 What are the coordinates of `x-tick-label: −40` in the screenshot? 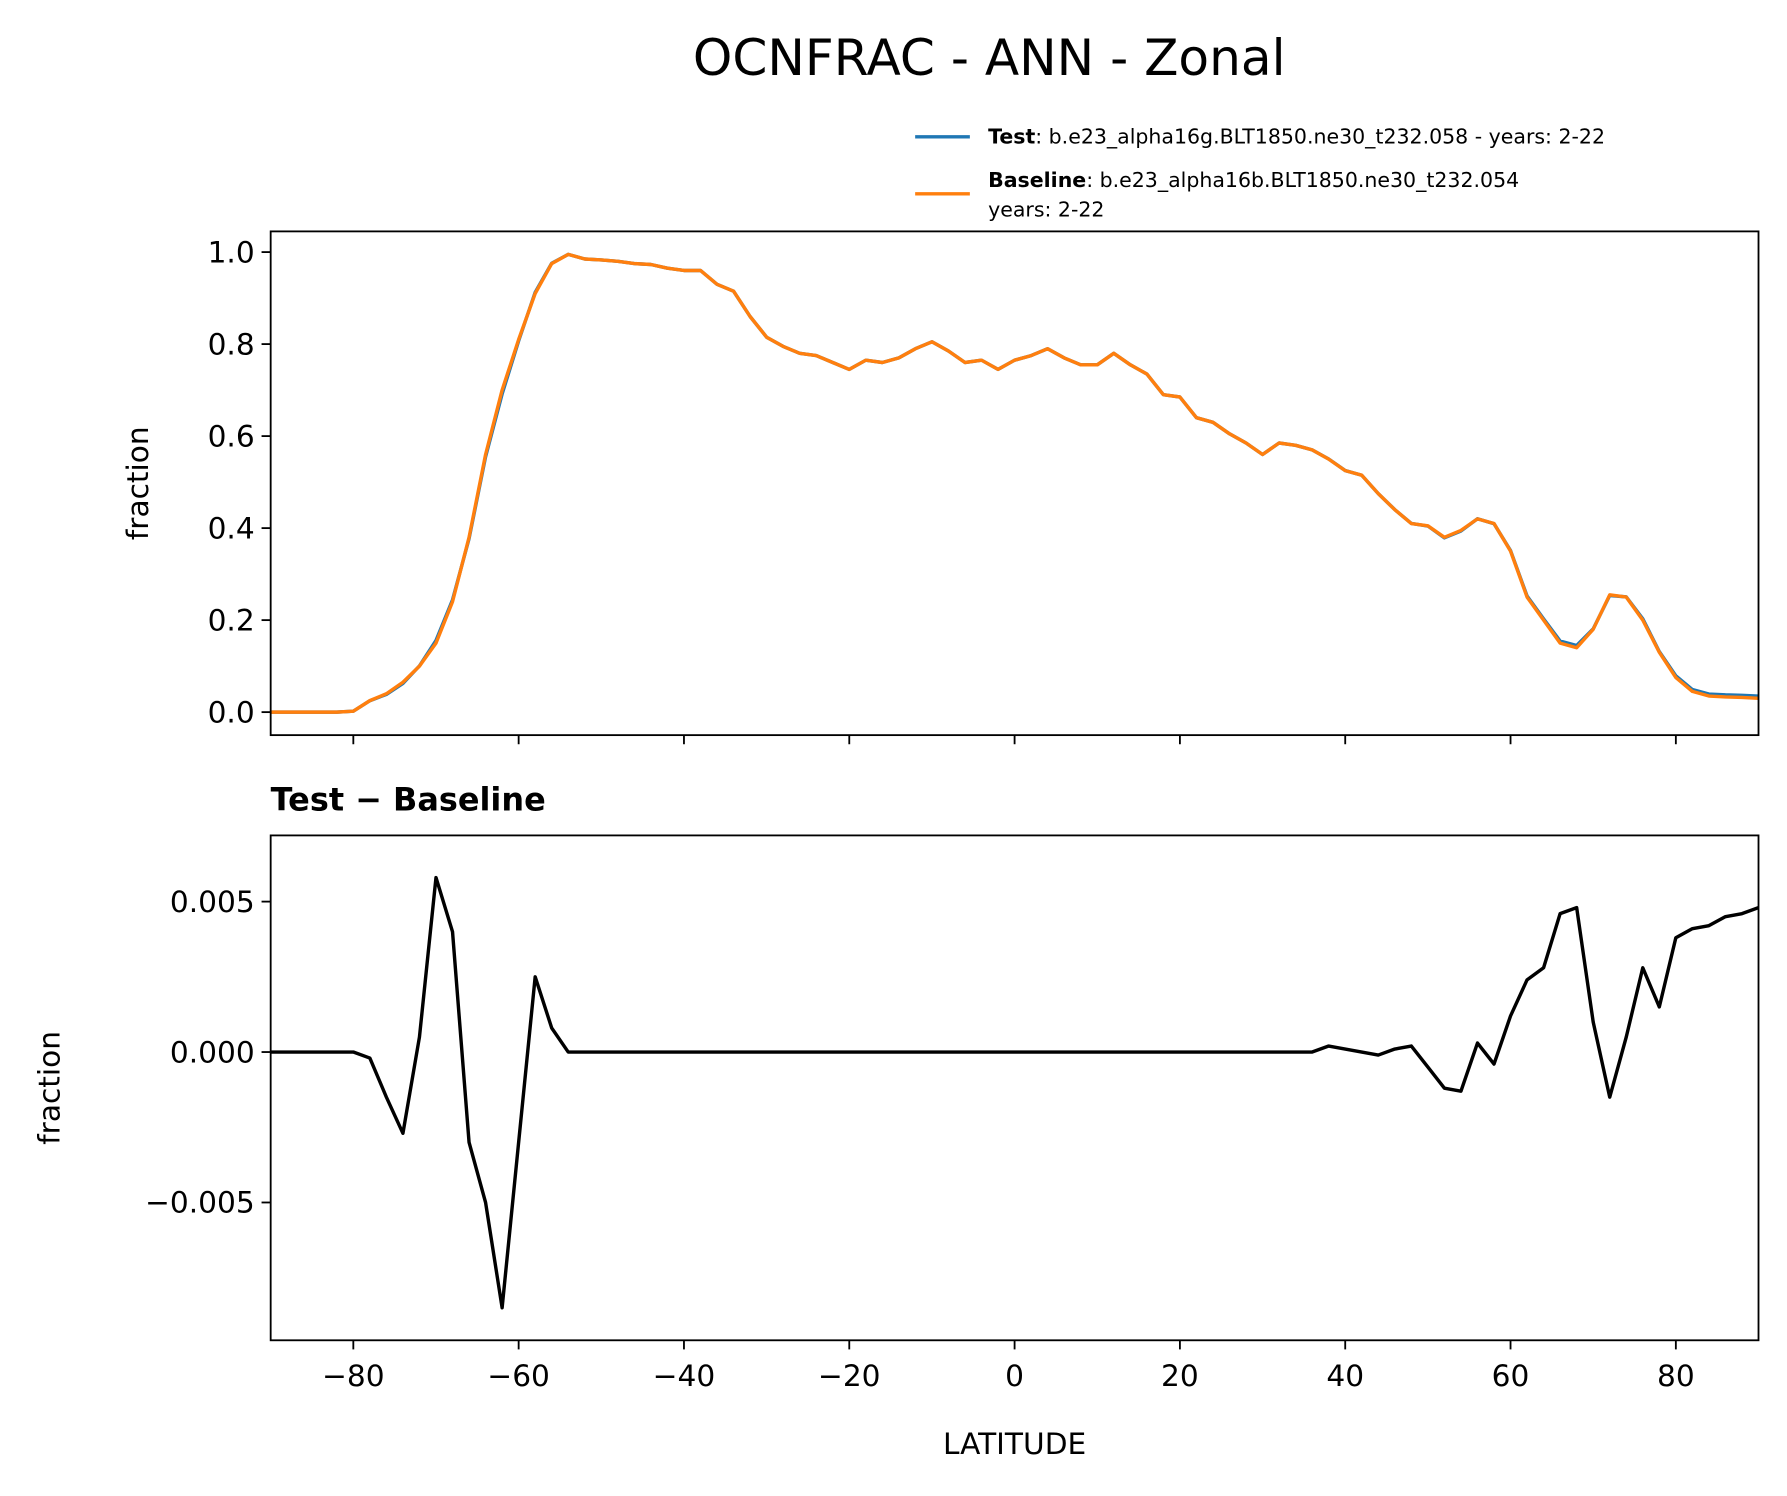 It's located at (684, 1375).